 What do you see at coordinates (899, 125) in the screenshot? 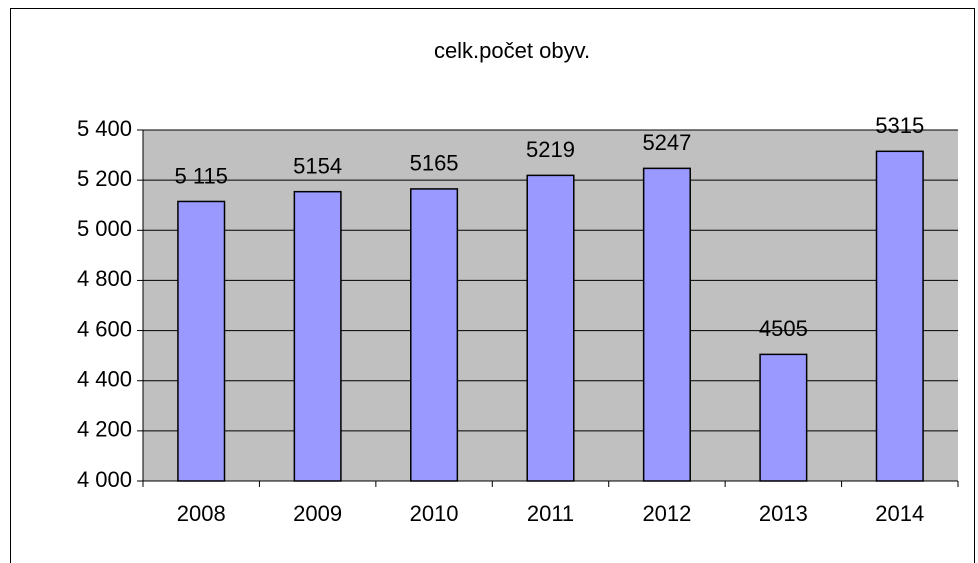
I see `data-label: 5315` at bounding box center [899, 125].